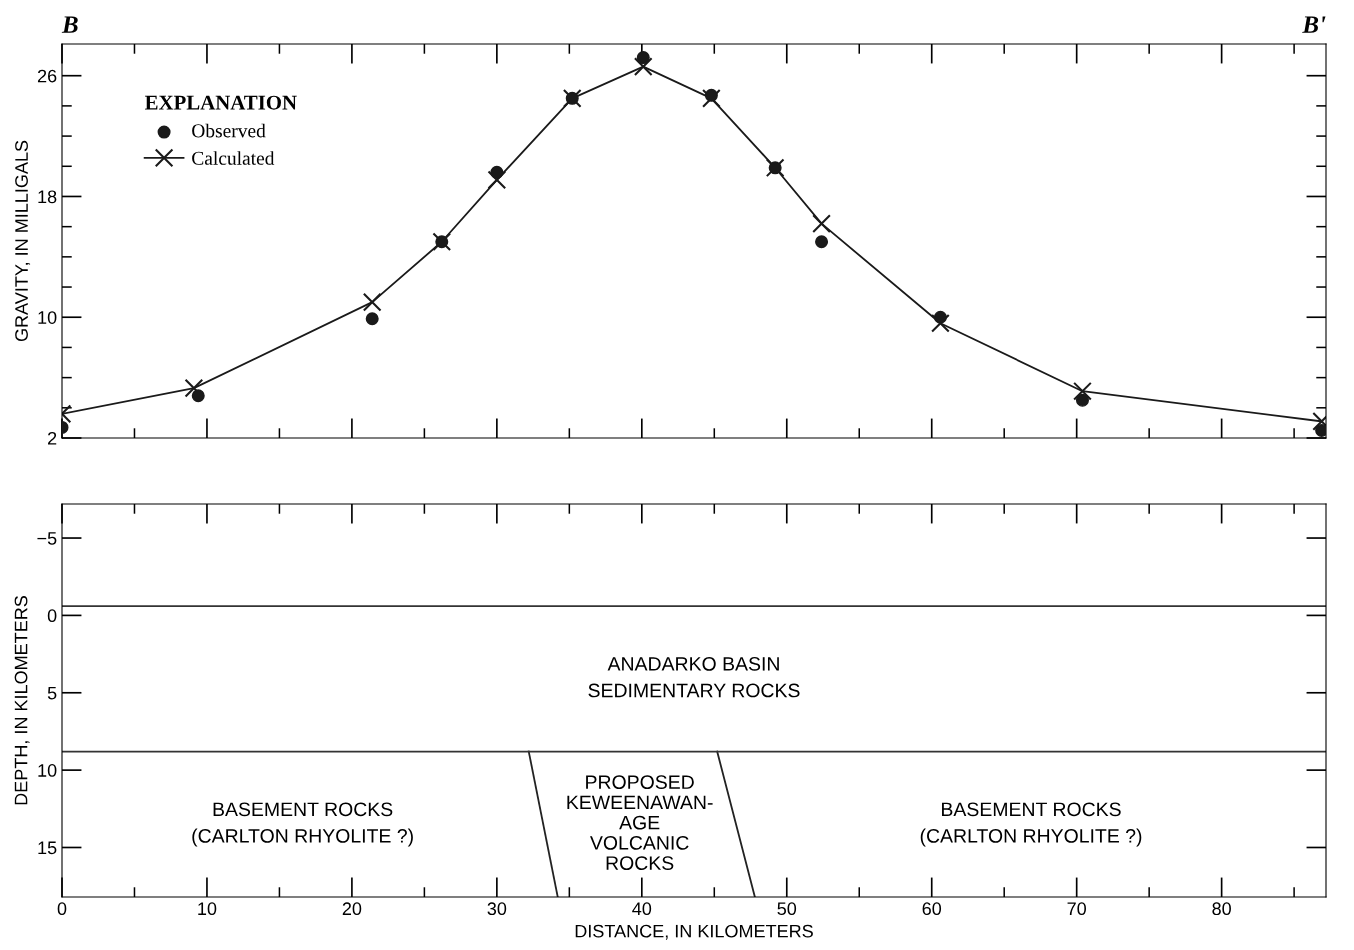 This screenshot has height=950, width=1354. I want to click on x-axis-title: DISTANCE, IN KILOMETERS, so click(694, 932).